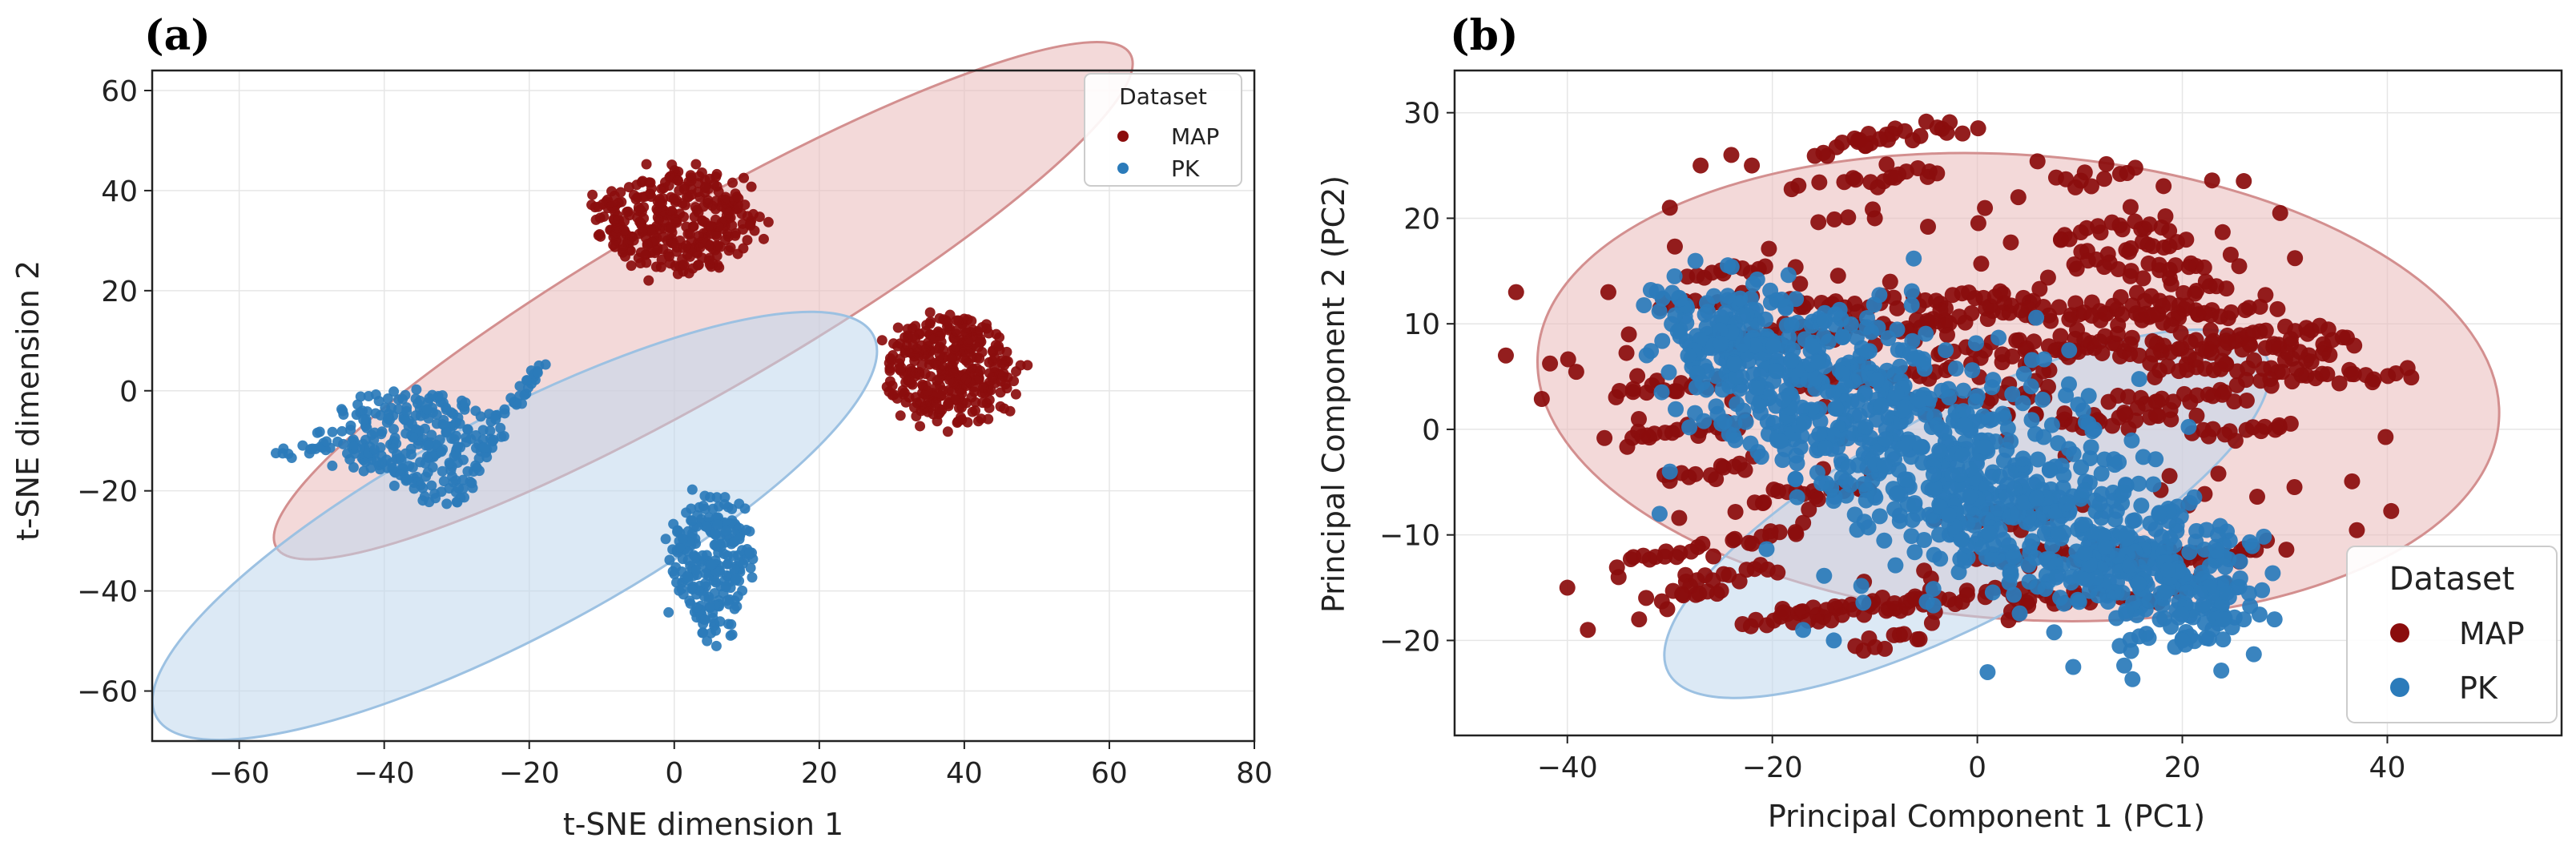 This screenshot has width=2576, height=850. I want to click on y-tick-label: 40, so click(119, 191).